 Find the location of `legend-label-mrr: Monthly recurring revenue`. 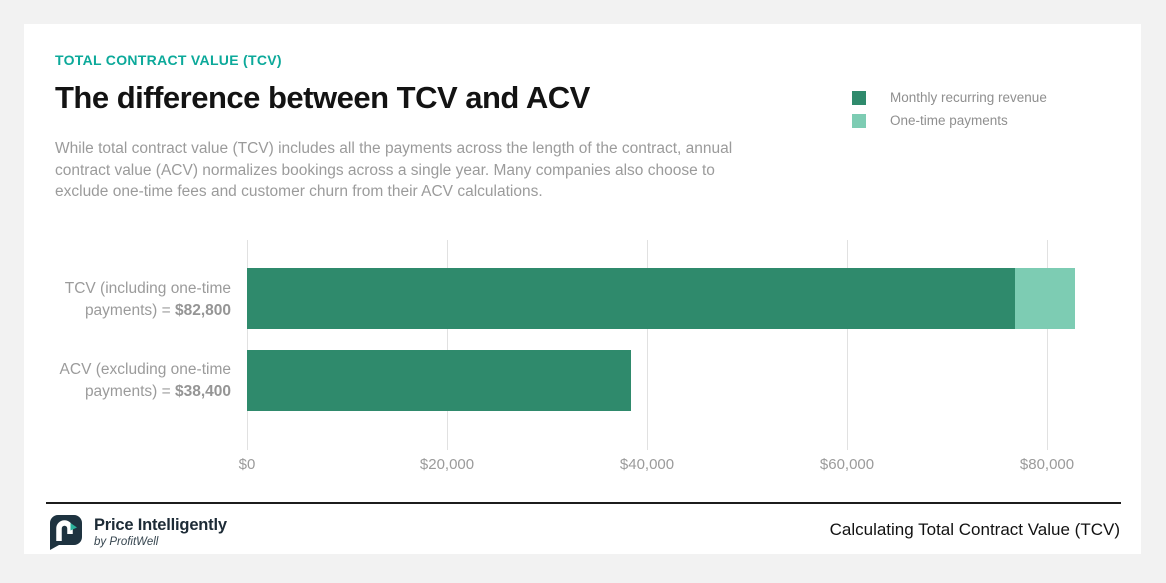

legend-label-mrr: Monthly recurring revenue is located at coordinates (968, 97).